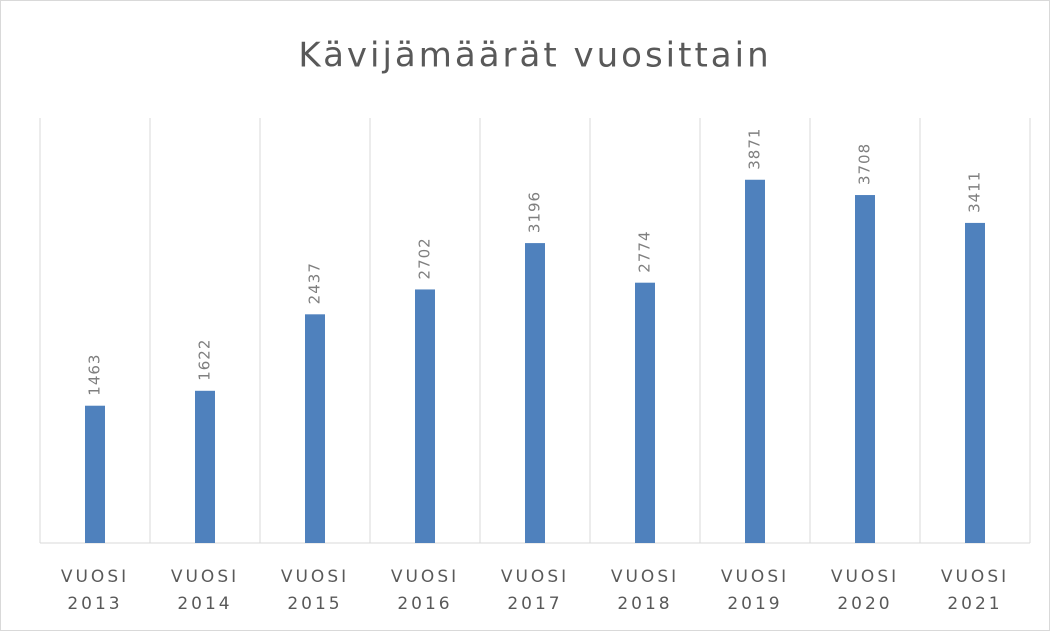 Image resolution: width=1050 pixels, height=631 pixels. Describe the element at coordinates (975, 590) in the screenshot. I see `x-tick-label: VUOSI 2021` at that location.